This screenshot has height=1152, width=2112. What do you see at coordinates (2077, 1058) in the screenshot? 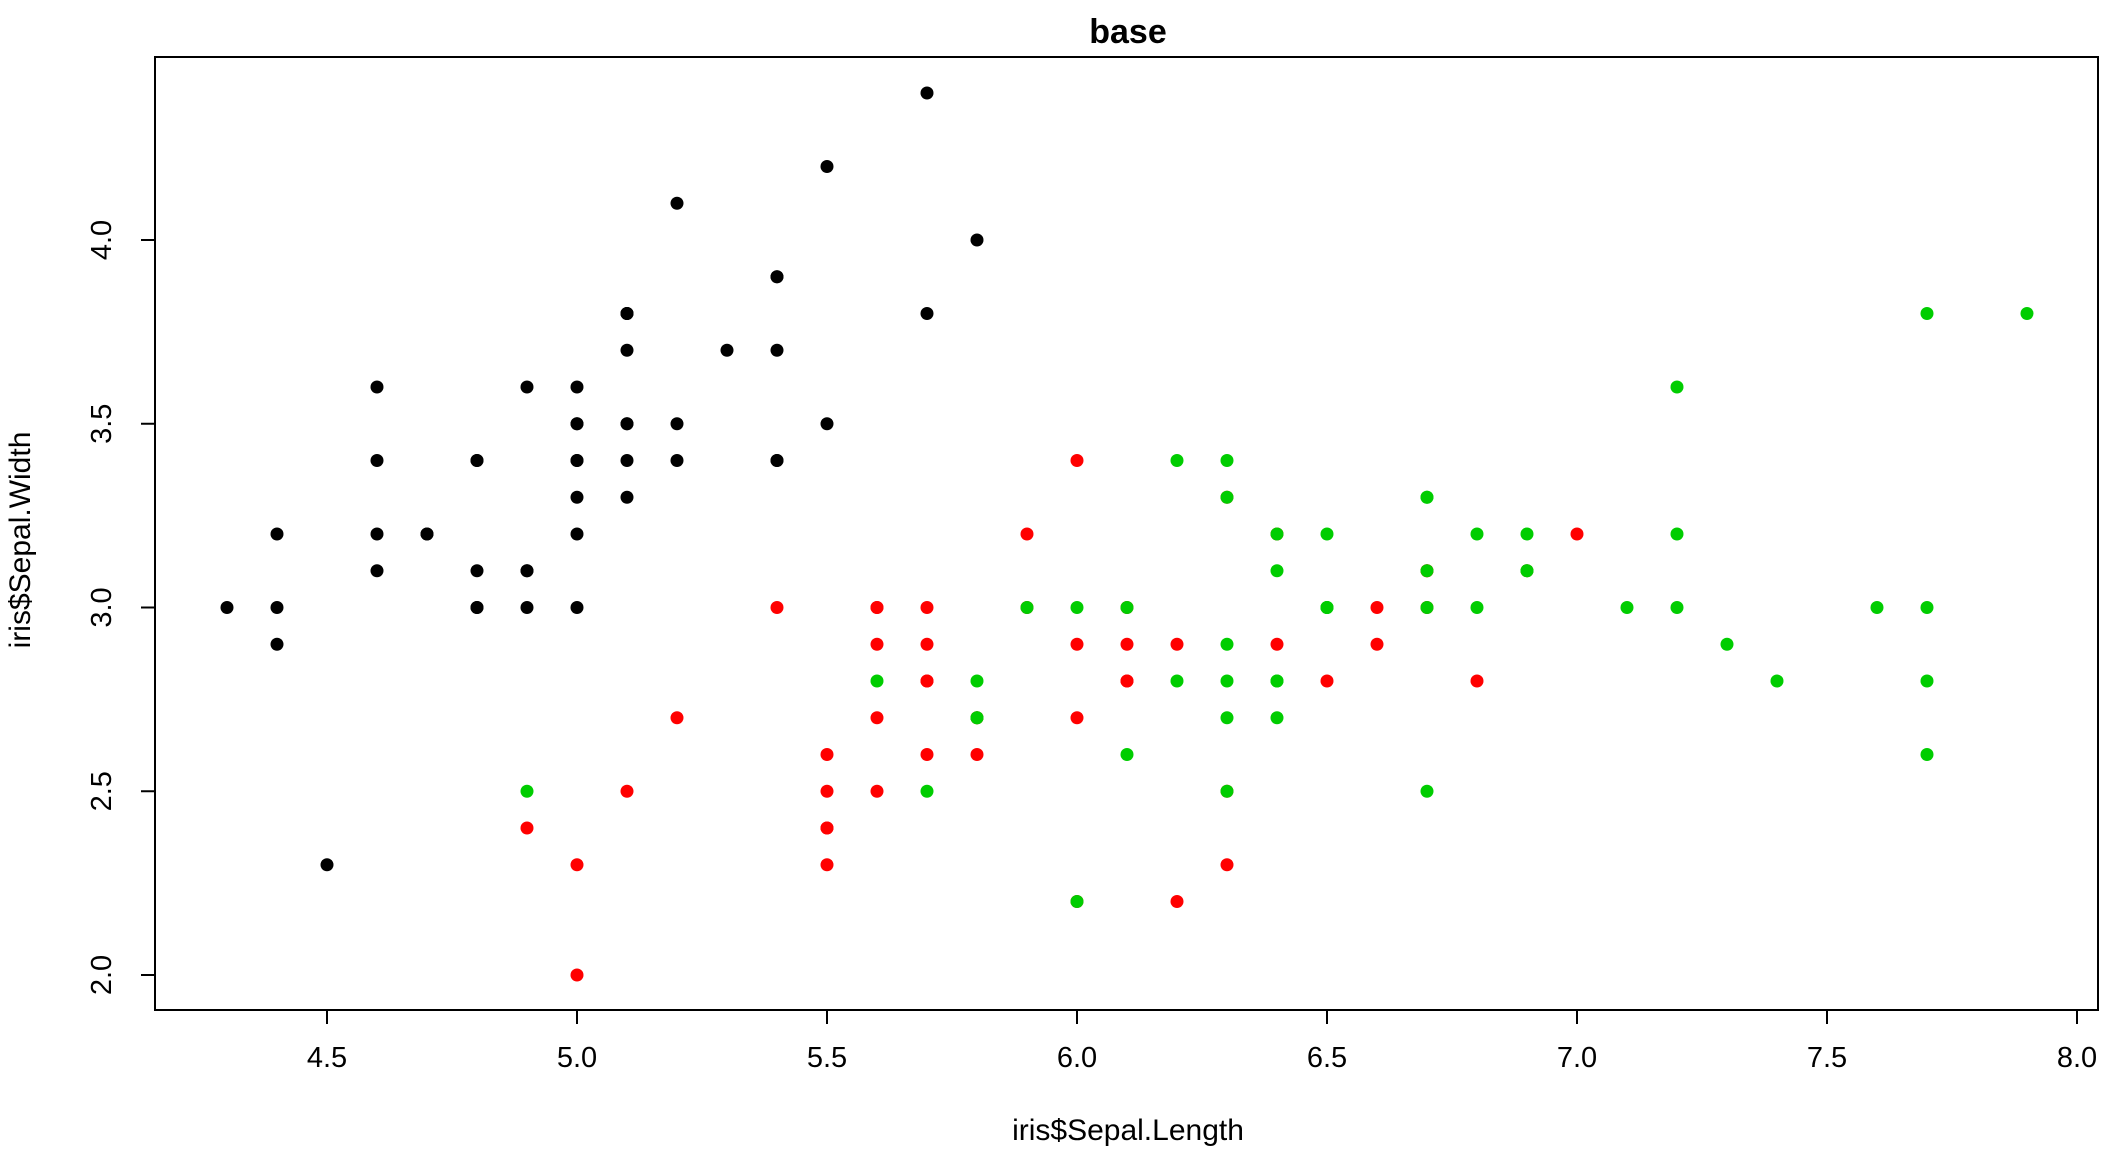
I see `x-tick-label: 8.0` at bounding box center [2077, 1058].